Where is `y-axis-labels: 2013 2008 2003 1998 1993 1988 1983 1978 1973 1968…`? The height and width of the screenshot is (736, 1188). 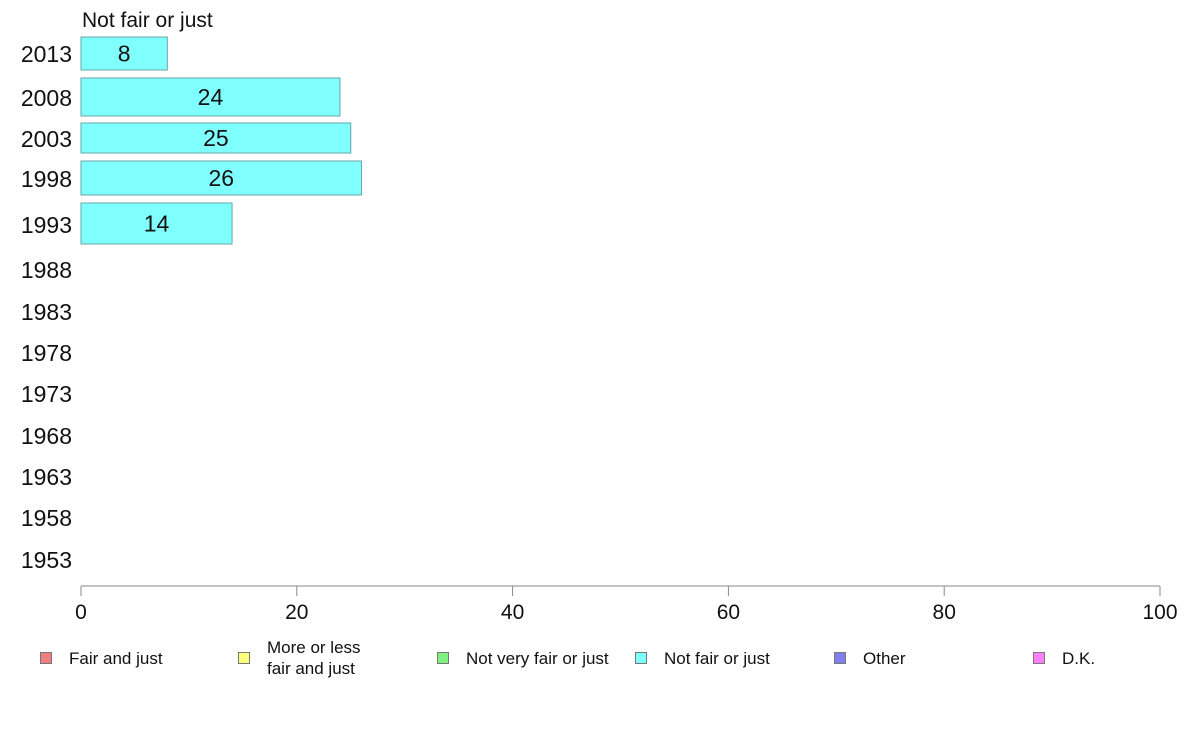
y-axis-labels: 2013 2008 2003 1998 1993 1988 1983 1978 1973 1968… is located at coordinates (46, 307).